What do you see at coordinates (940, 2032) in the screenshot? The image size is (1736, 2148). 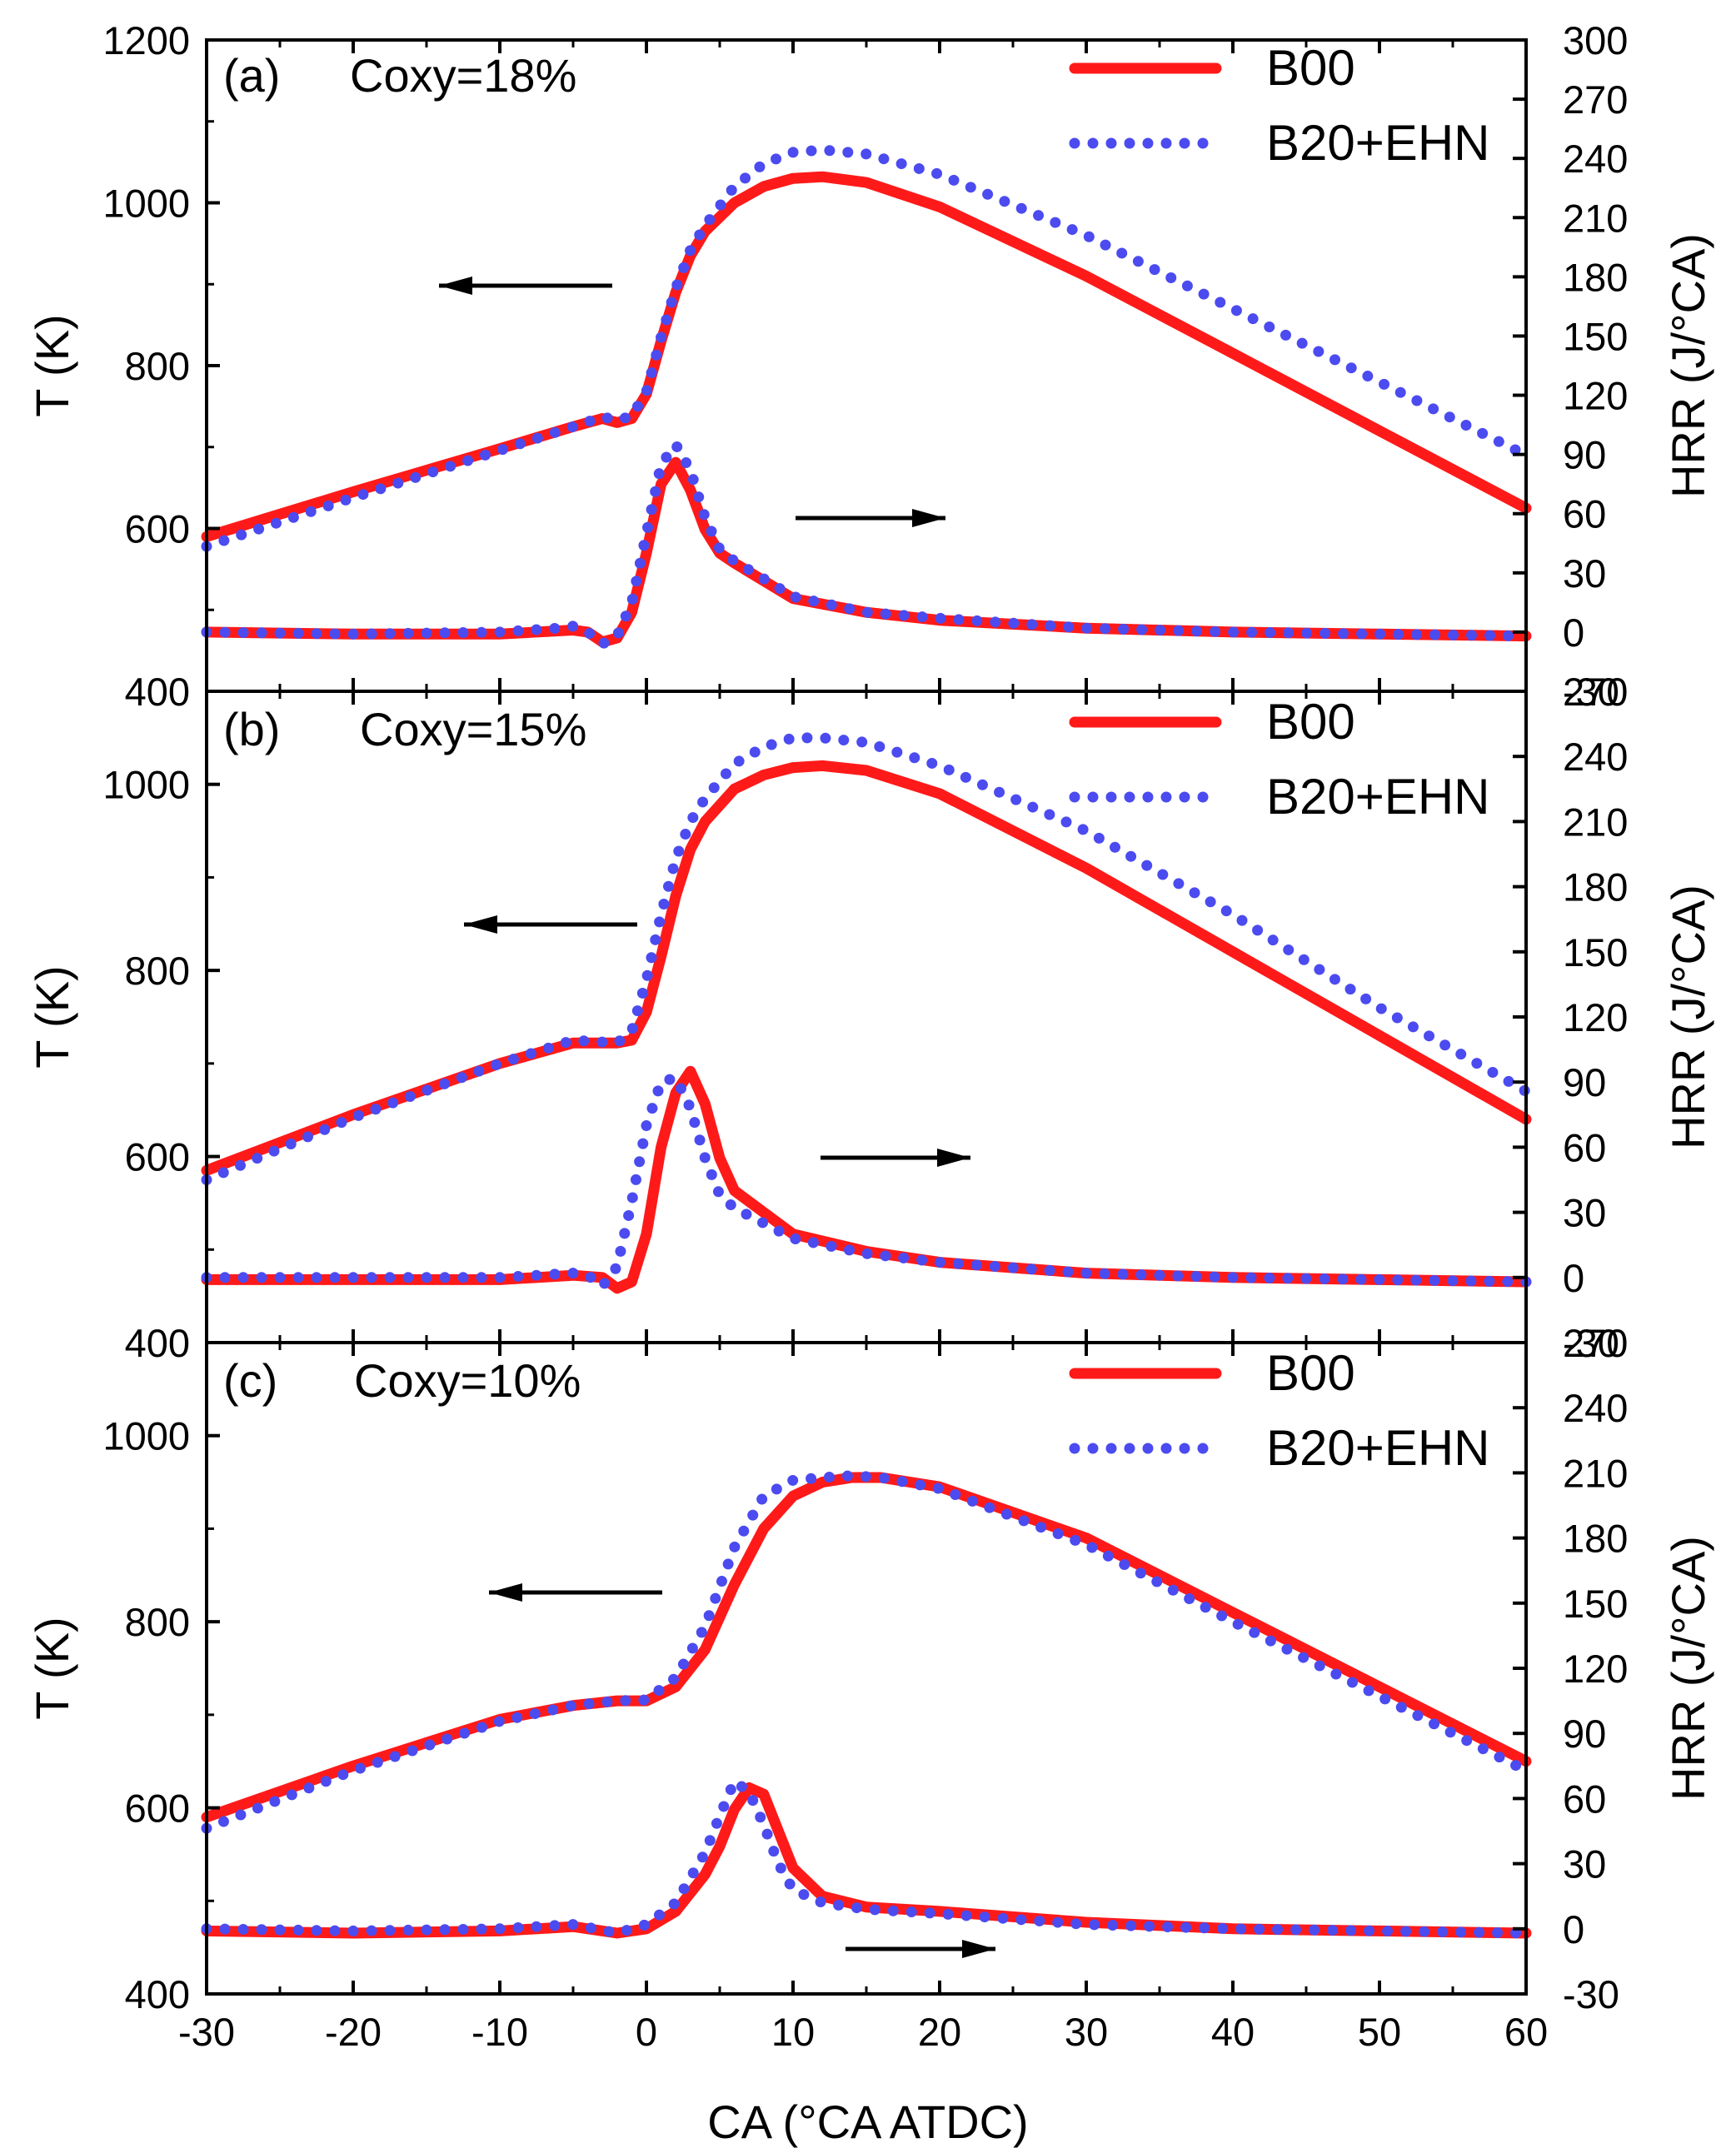 I see `x-tick-label: 20` at bounding box center [940, 2032].